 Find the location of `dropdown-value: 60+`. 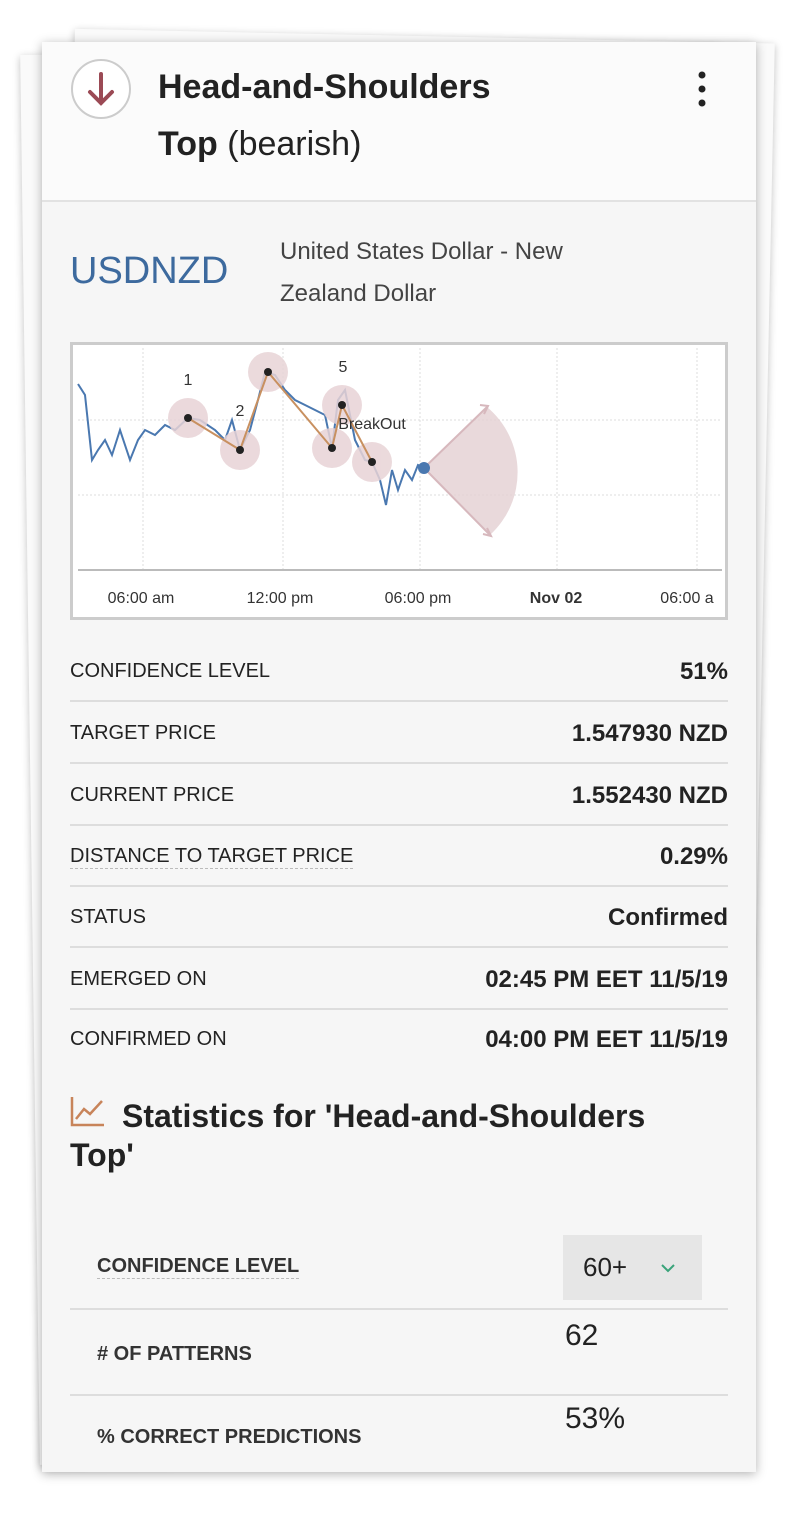

dropdown-value: 60+ is located at coordinates (605, 1267).